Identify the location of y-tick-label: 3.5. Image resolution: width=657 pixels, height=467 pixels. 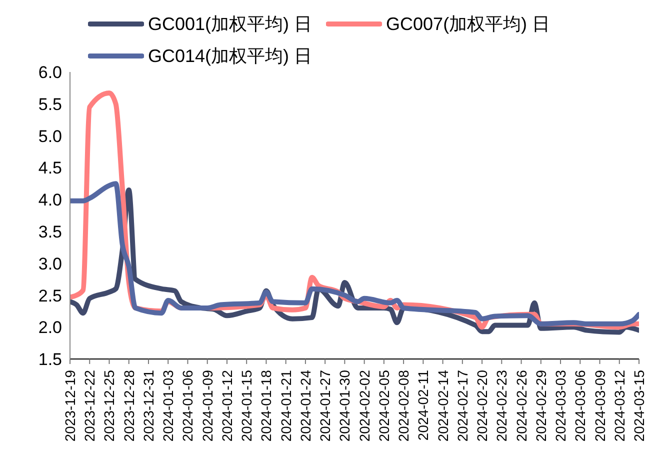
(50, 232).